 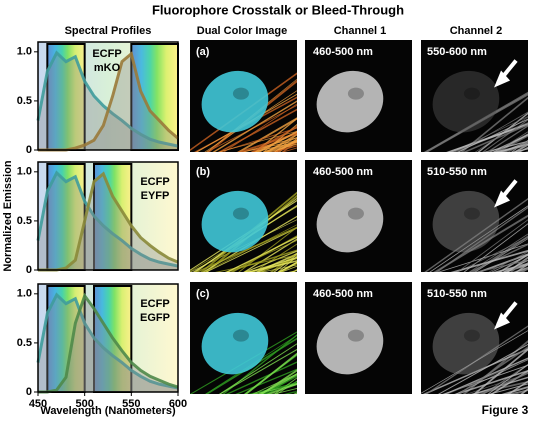 I want to click on column-header: Channel 1, so click(x=360, y=31).